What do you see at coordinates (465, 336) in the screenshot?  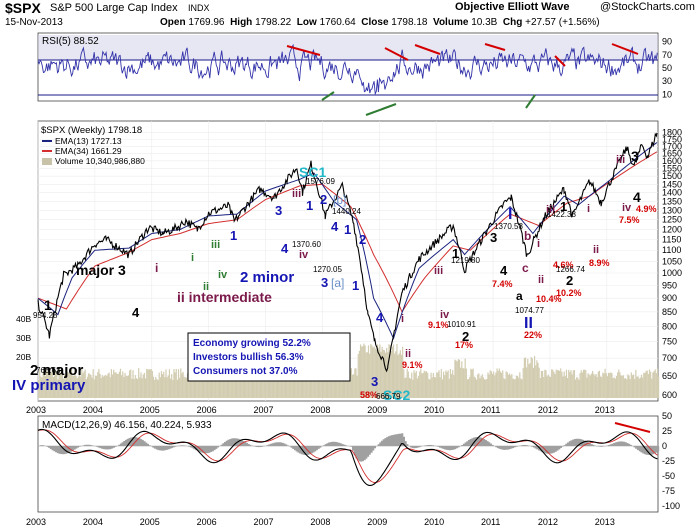 I see `wave-2-e: 2` at bounding box center [465, 336].